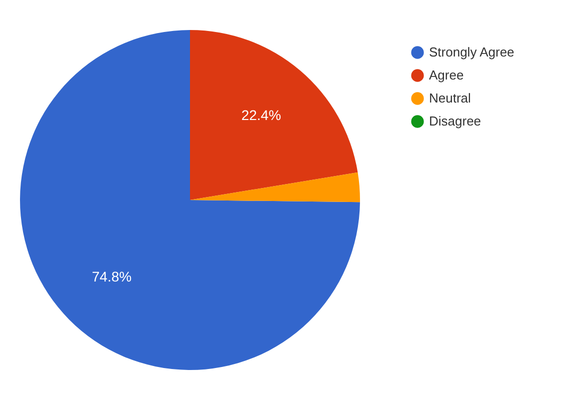 This screenshot has width=583, height=405. Describe the element at coordinates (112, 276) in the screenshot. I see `data-label: 74.8%` at that location.